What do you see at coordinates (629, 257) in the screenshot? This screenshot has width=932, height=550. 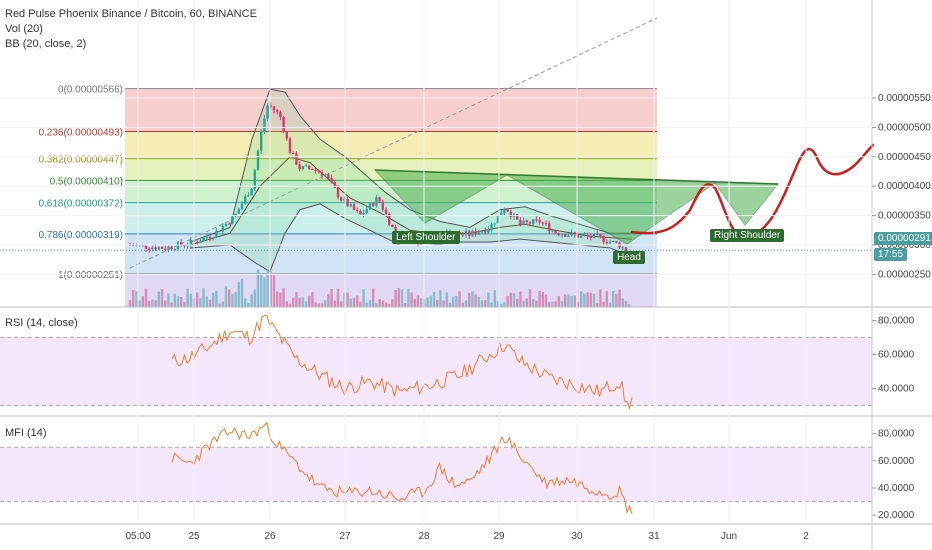 I see `head-label: Head` at bounding box center [629, 257].